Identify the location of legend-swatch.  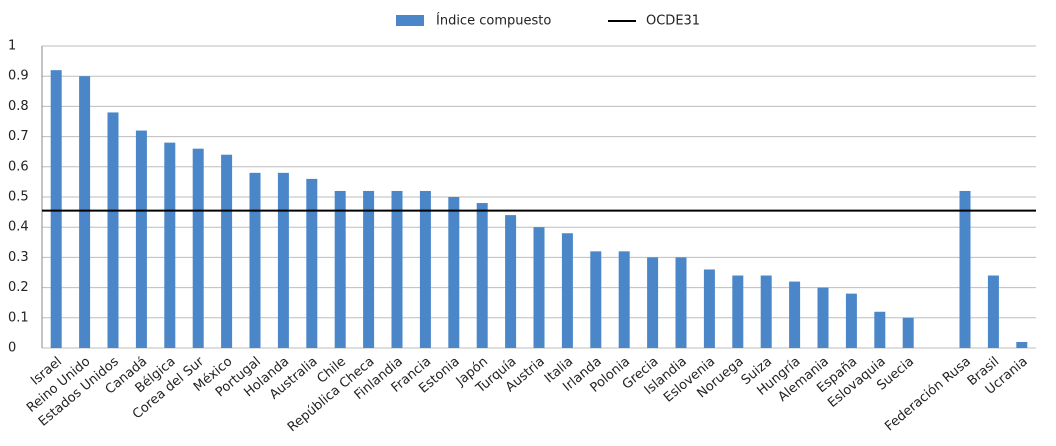
(410, 20).